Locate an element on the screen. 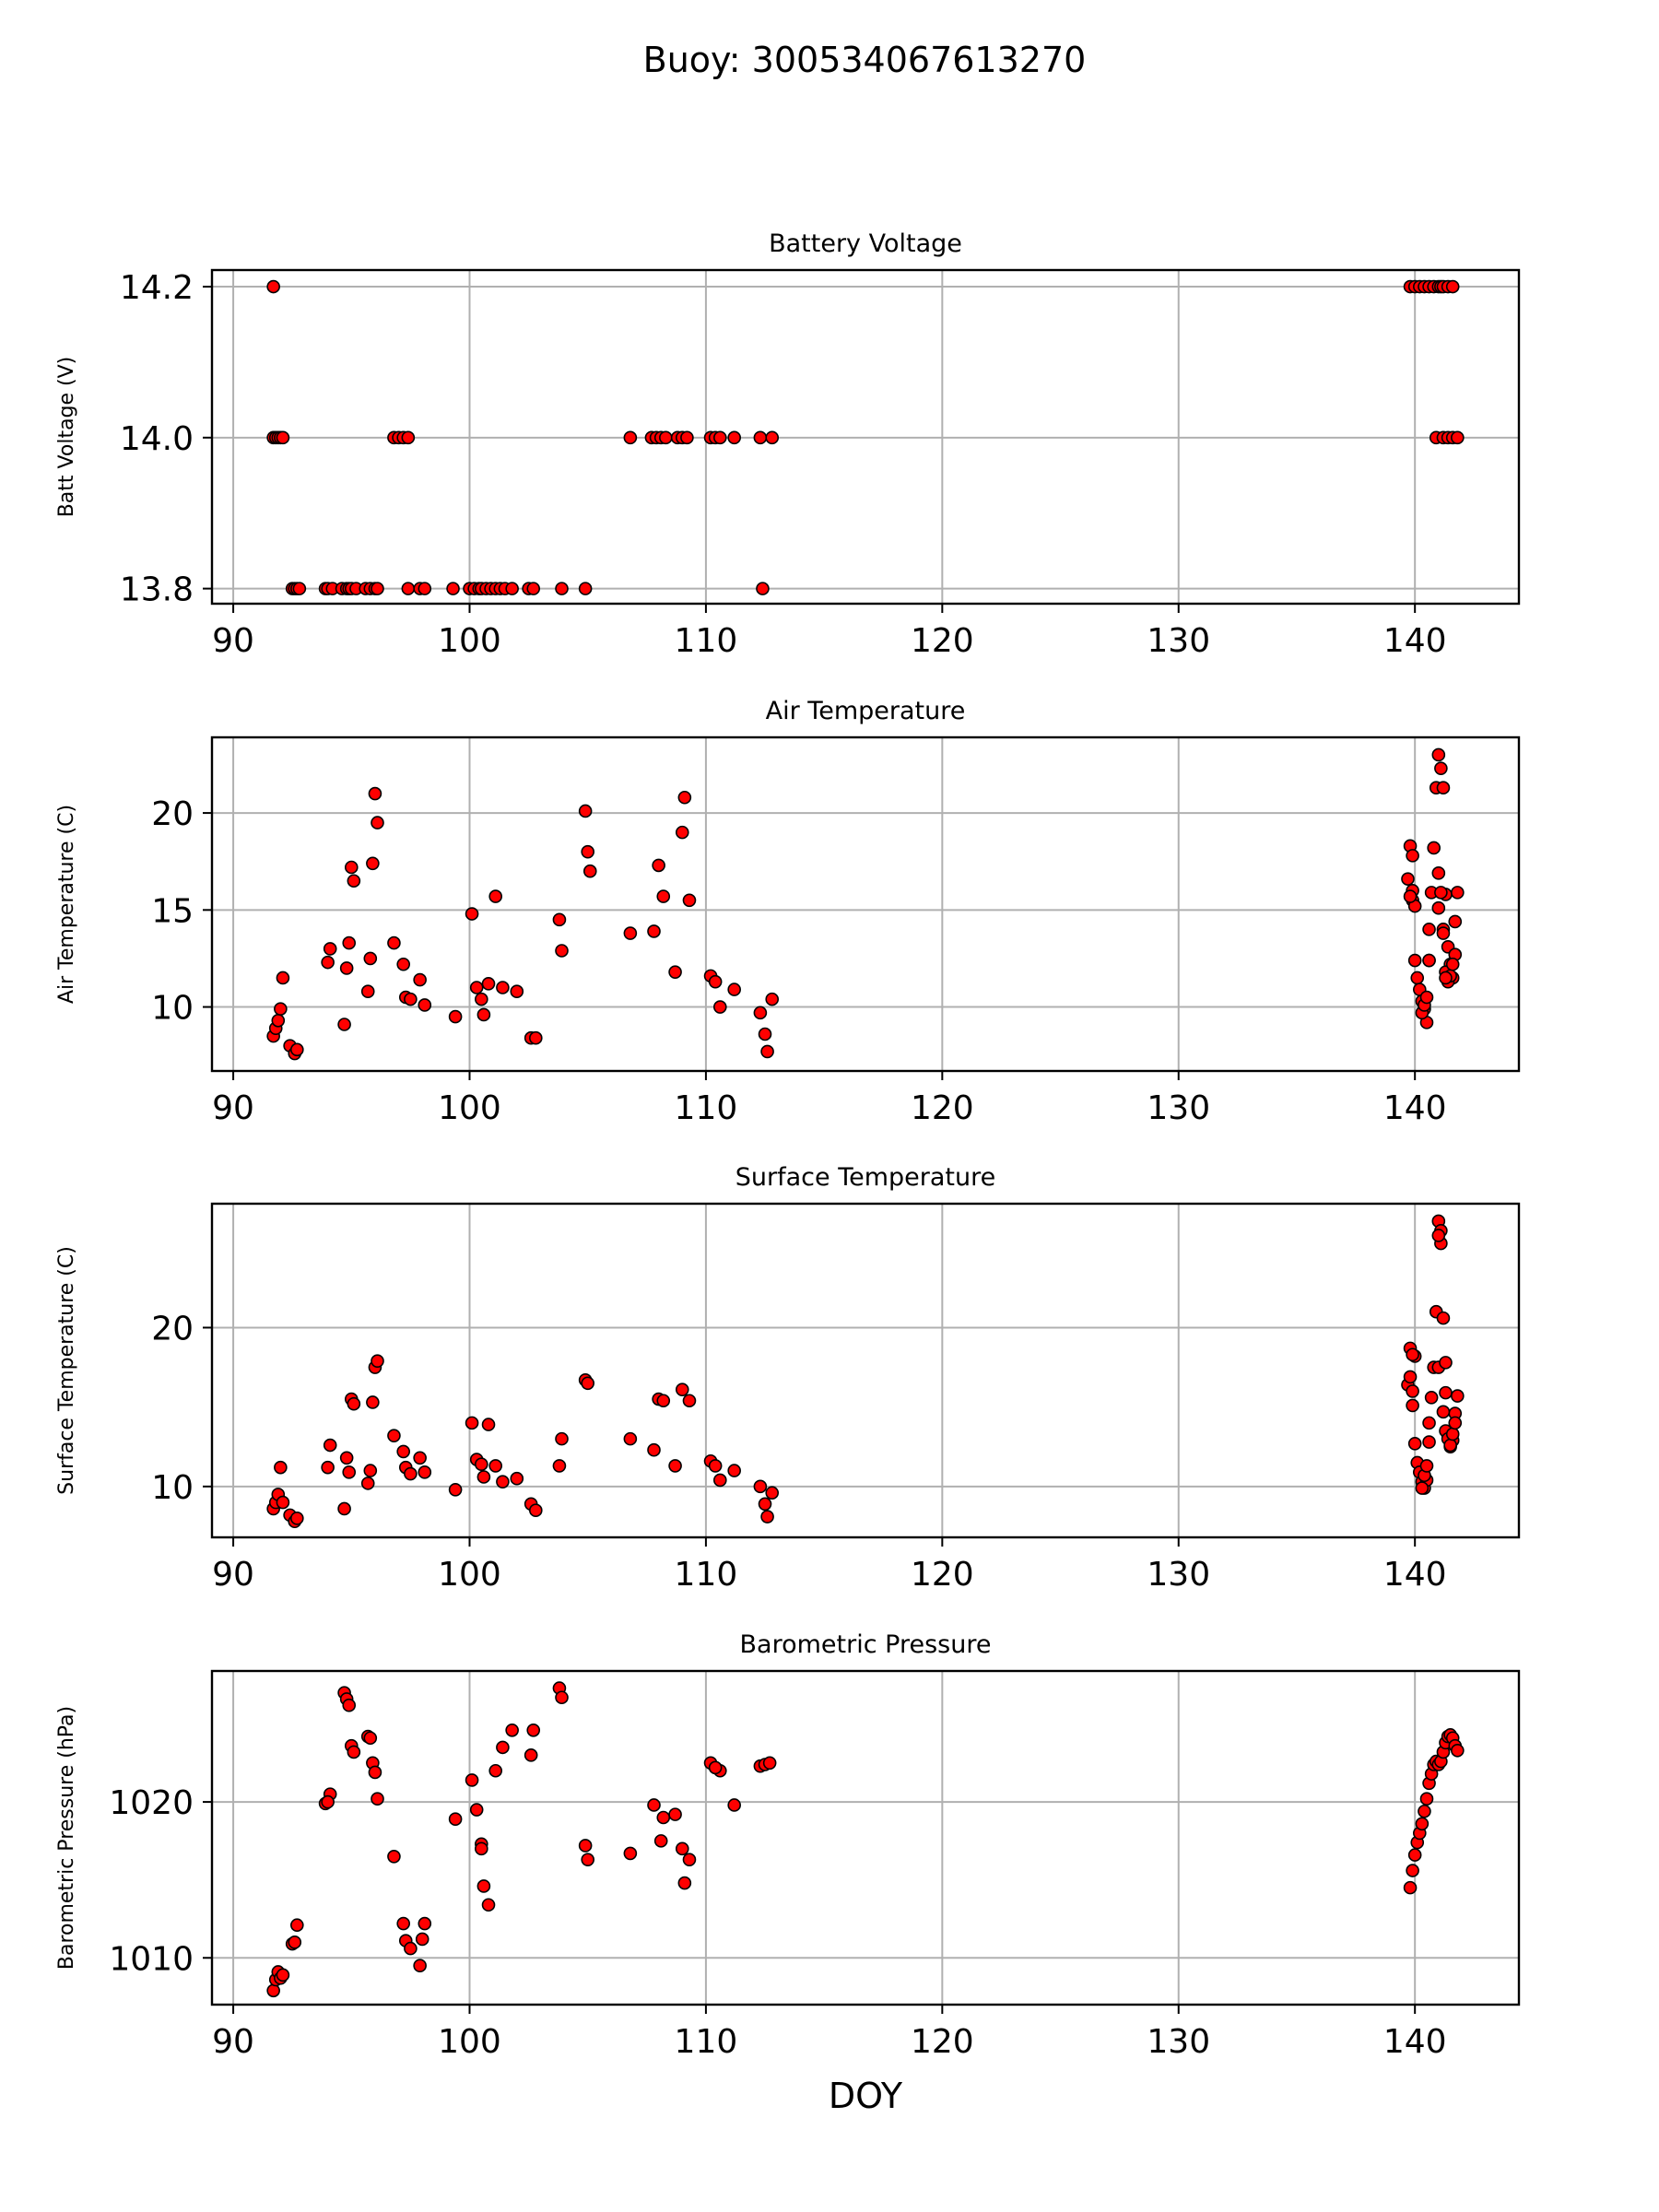 The width and height of the screenshot is (1659, 2212). x-axis-label: DOY is located at coordinates (866, 2096).